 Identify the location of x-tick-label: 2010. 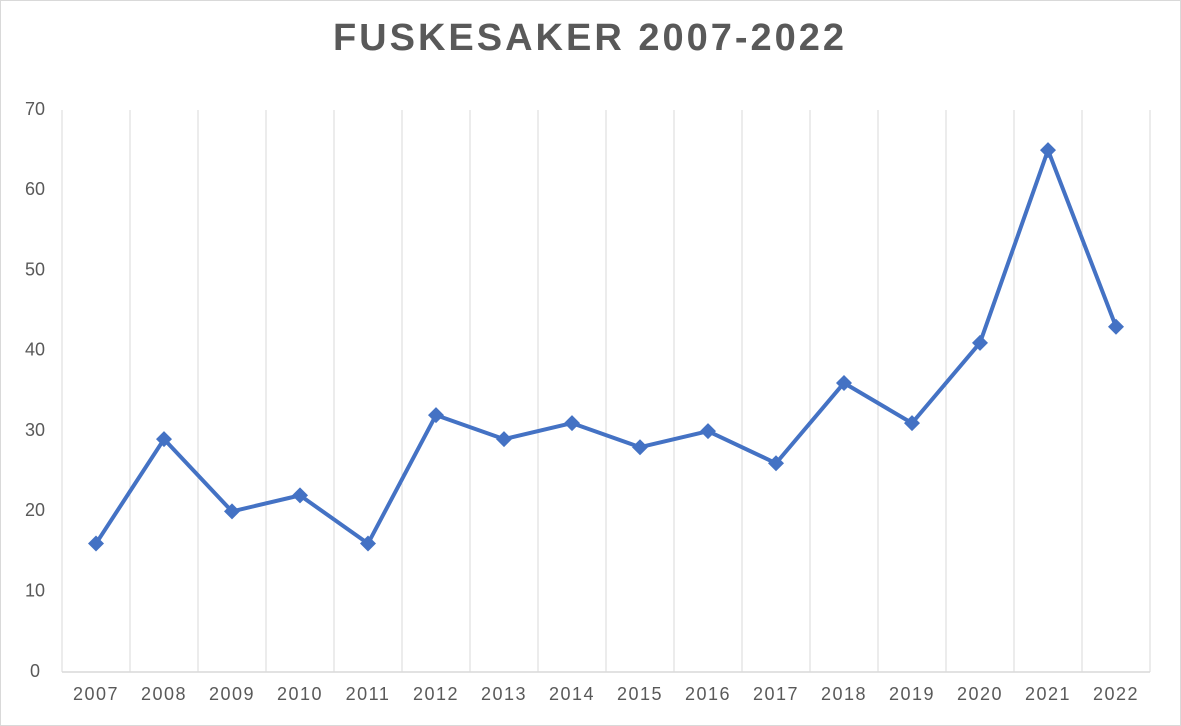
(300, 694).